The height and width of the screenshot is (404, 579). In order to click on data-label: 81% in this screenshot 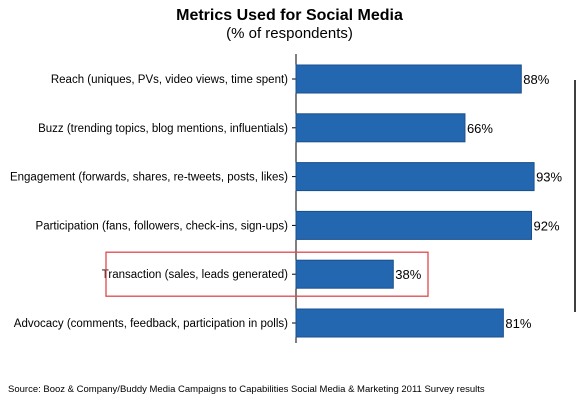, I will do `click(518, 323)`.